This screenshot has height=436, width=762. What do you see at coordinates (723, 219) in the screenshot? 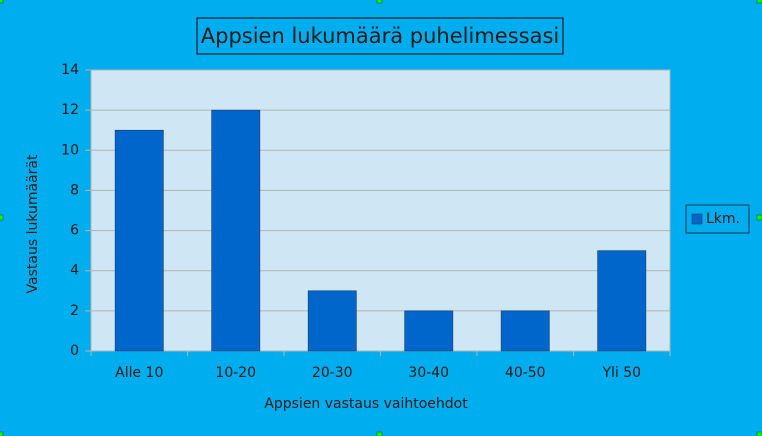
I see `legend-label: Lkm.` at bounding box center [723, 219].